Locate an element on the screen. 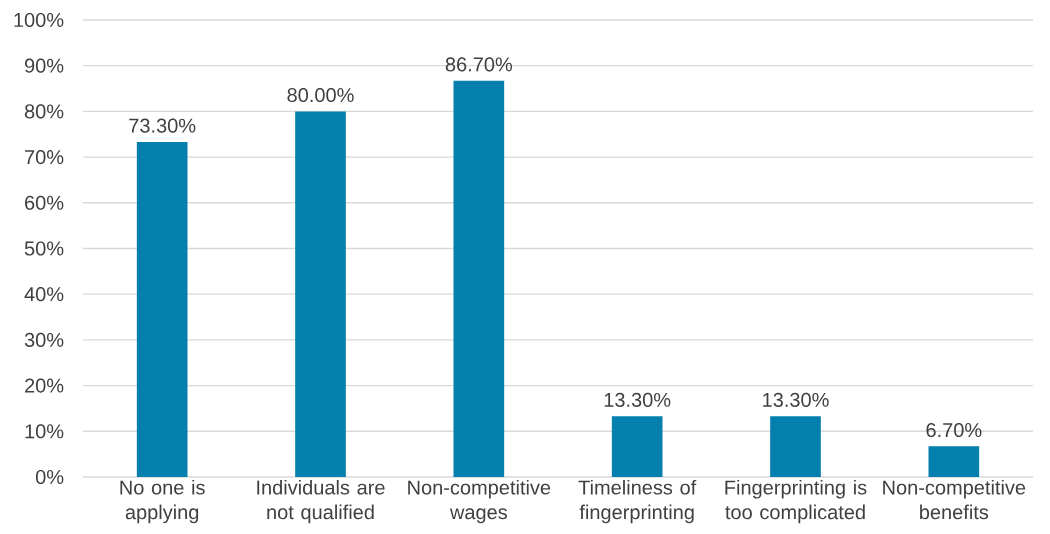 The width and height of the screenshot is (1050, 534). y-tick-label: 30% is located at coordinates (44, 339).